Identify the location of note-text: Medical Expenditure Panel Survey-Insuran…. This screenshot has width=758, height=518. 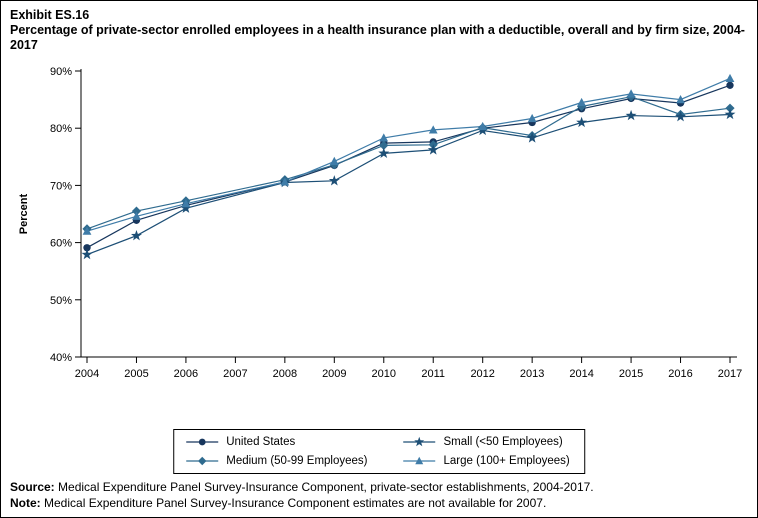
(293, 503).